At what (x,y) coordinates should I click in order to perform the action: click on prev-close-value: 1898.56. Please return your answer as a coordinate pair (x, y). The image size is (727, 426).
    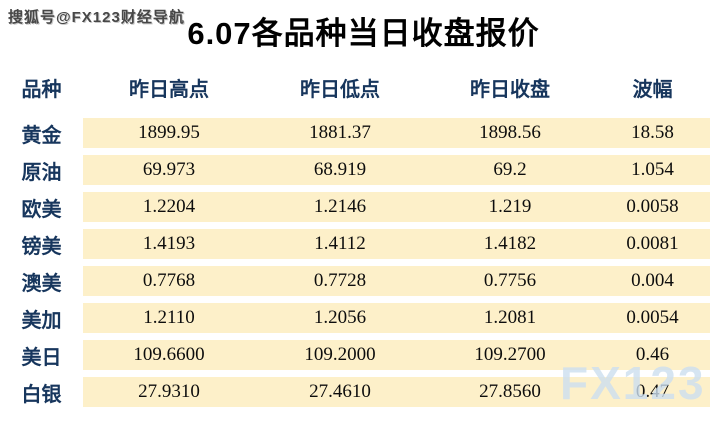
    Looking at the image, I should click on (510, 133).